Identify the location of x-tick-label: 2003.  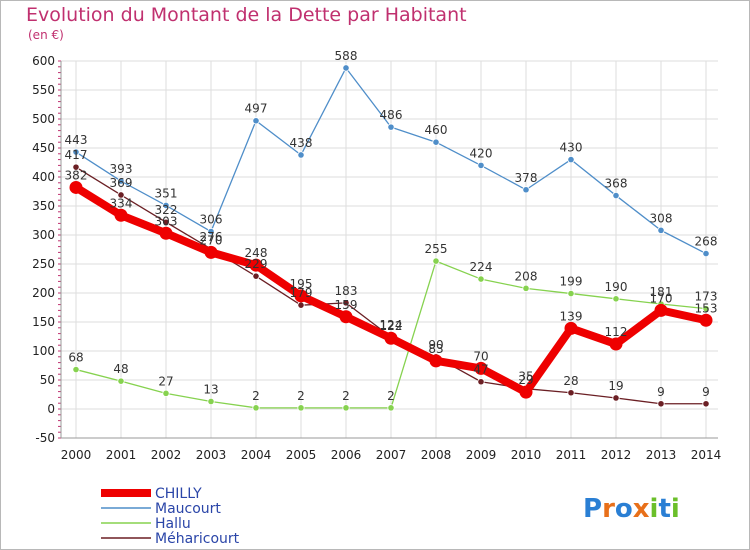
(211, 455).